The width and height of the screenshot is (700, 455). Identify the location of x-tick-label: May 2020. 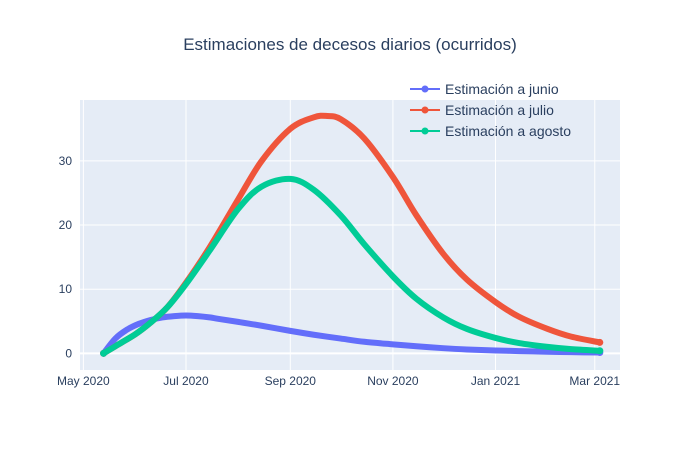
(83, 381).